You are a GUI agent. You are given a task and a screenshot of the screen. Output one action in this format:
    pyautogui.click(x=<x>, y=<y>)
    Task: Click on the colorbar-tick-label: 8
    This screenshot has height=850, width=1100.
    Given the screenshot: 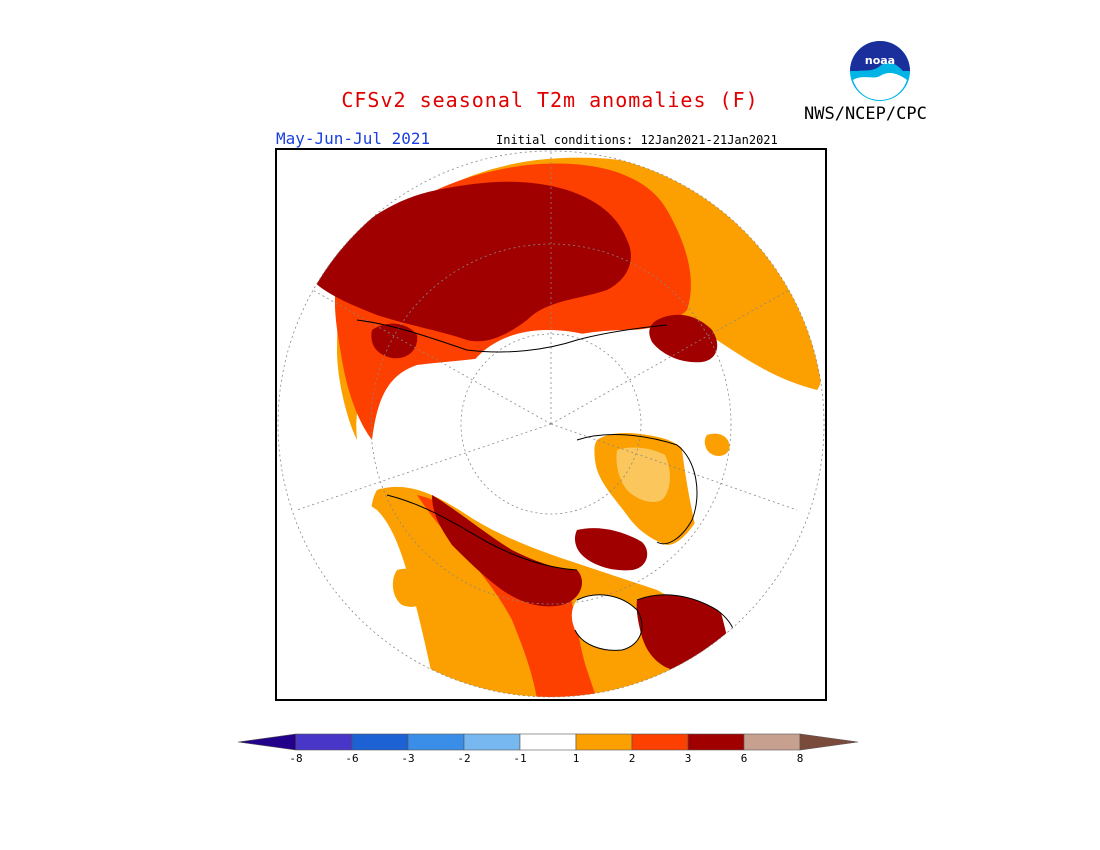 What is the action you would take?
    pyautogui.click(x=800, y=758)
    